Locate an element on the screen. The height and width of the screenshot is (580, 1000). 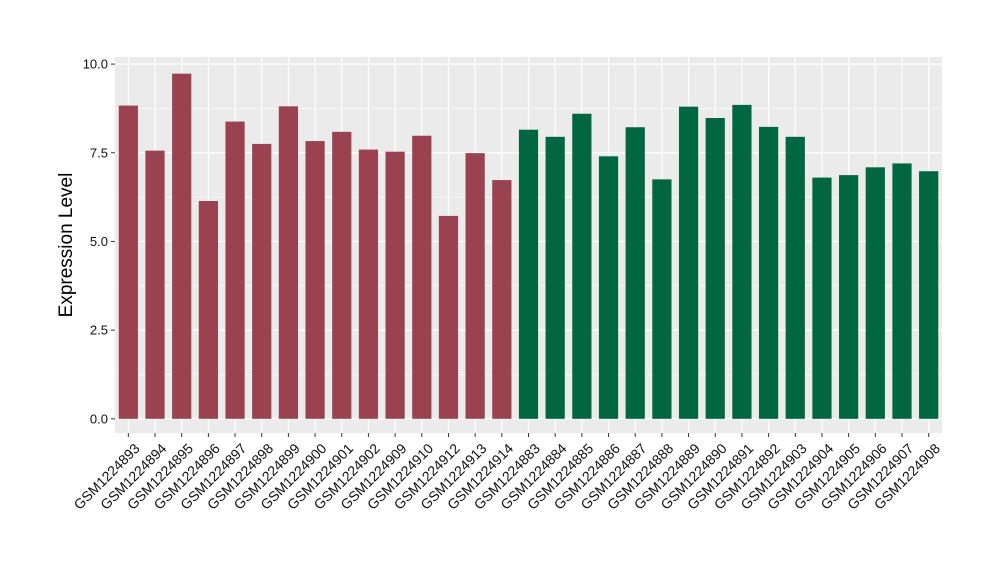
y-tick-label: 2.5 is located at coordinates (99, 330).